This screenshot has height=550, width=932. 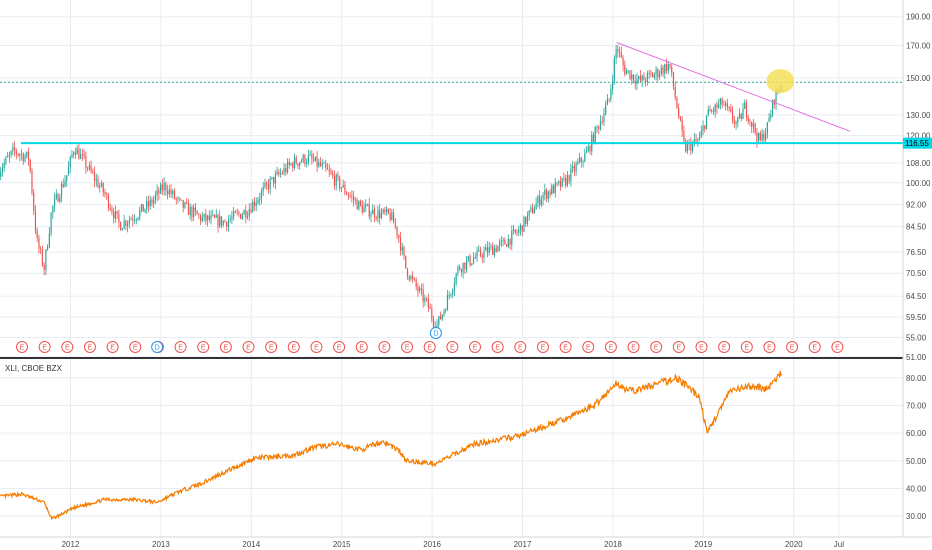 I want to click on event-markers: EEEEEEEEEEEEEEEEEEEEEEEEEEEEEEEEEEEEEDD, so click(x=430, y=340).